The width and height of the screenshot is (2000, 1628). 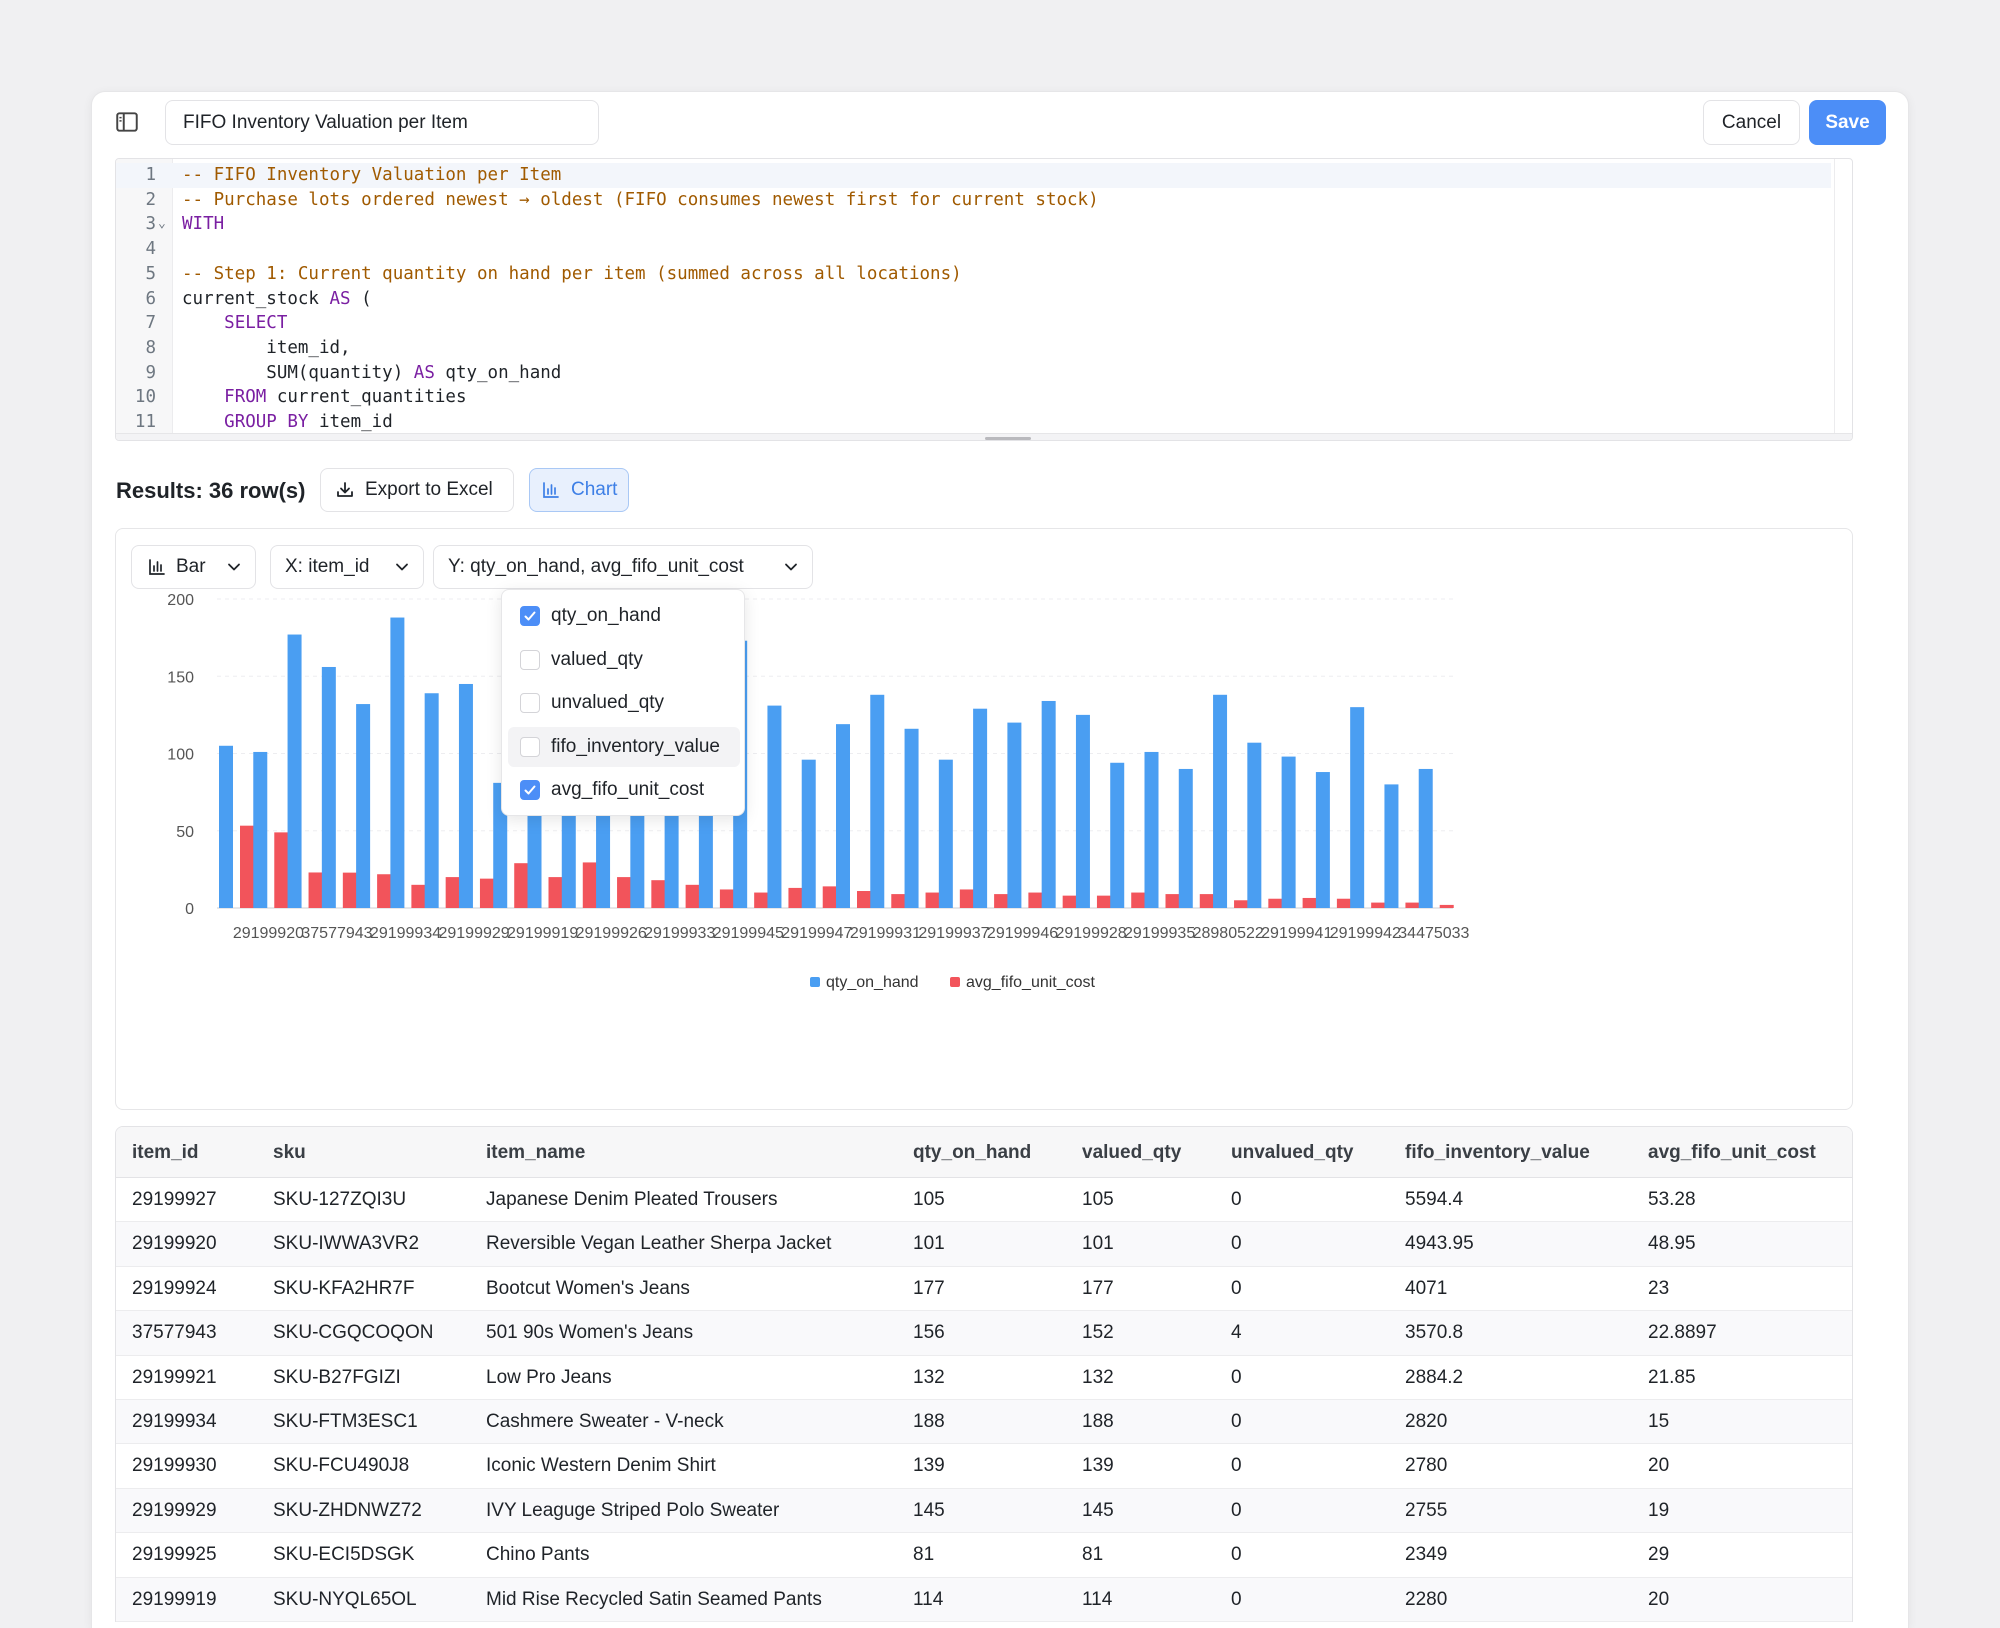 I want to click on code-line: 8 item_id,, so click(x=973, y=348).